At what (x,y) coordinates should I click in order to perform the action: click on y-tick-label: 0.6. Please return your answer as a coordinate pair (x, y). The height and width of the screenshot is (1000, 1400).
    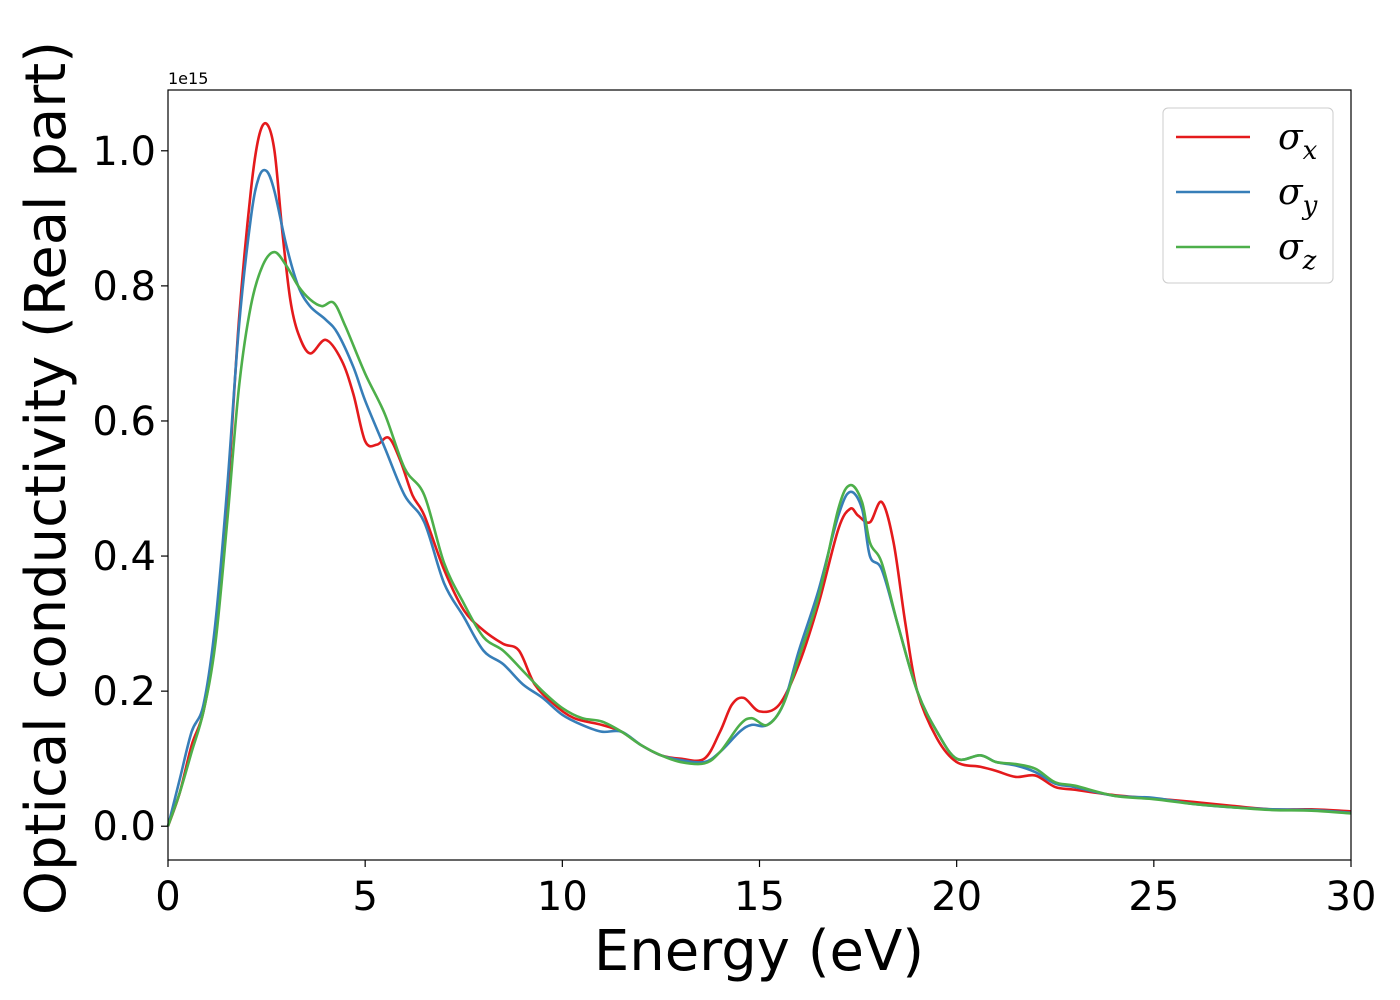
    Looking at the image, I should click on (124, 422).